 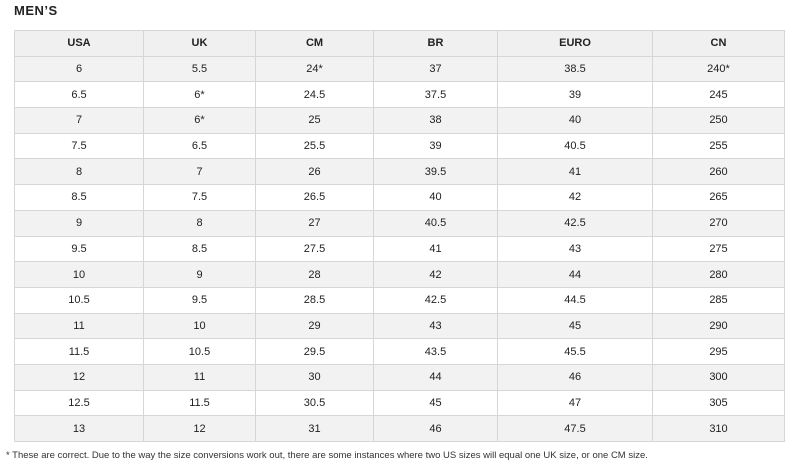 I want to click on table-row: 10.5 9.5 28.5 42.5 44.5 285, so click(x=399, y=300).